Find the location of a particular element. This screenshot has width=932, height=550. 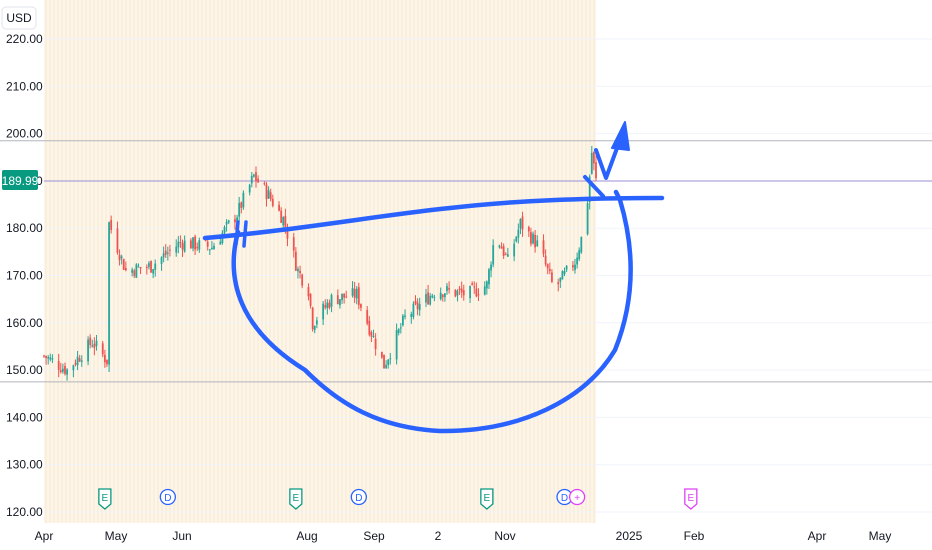

x-tick-label: Sep is located at coordinates (374, 536).